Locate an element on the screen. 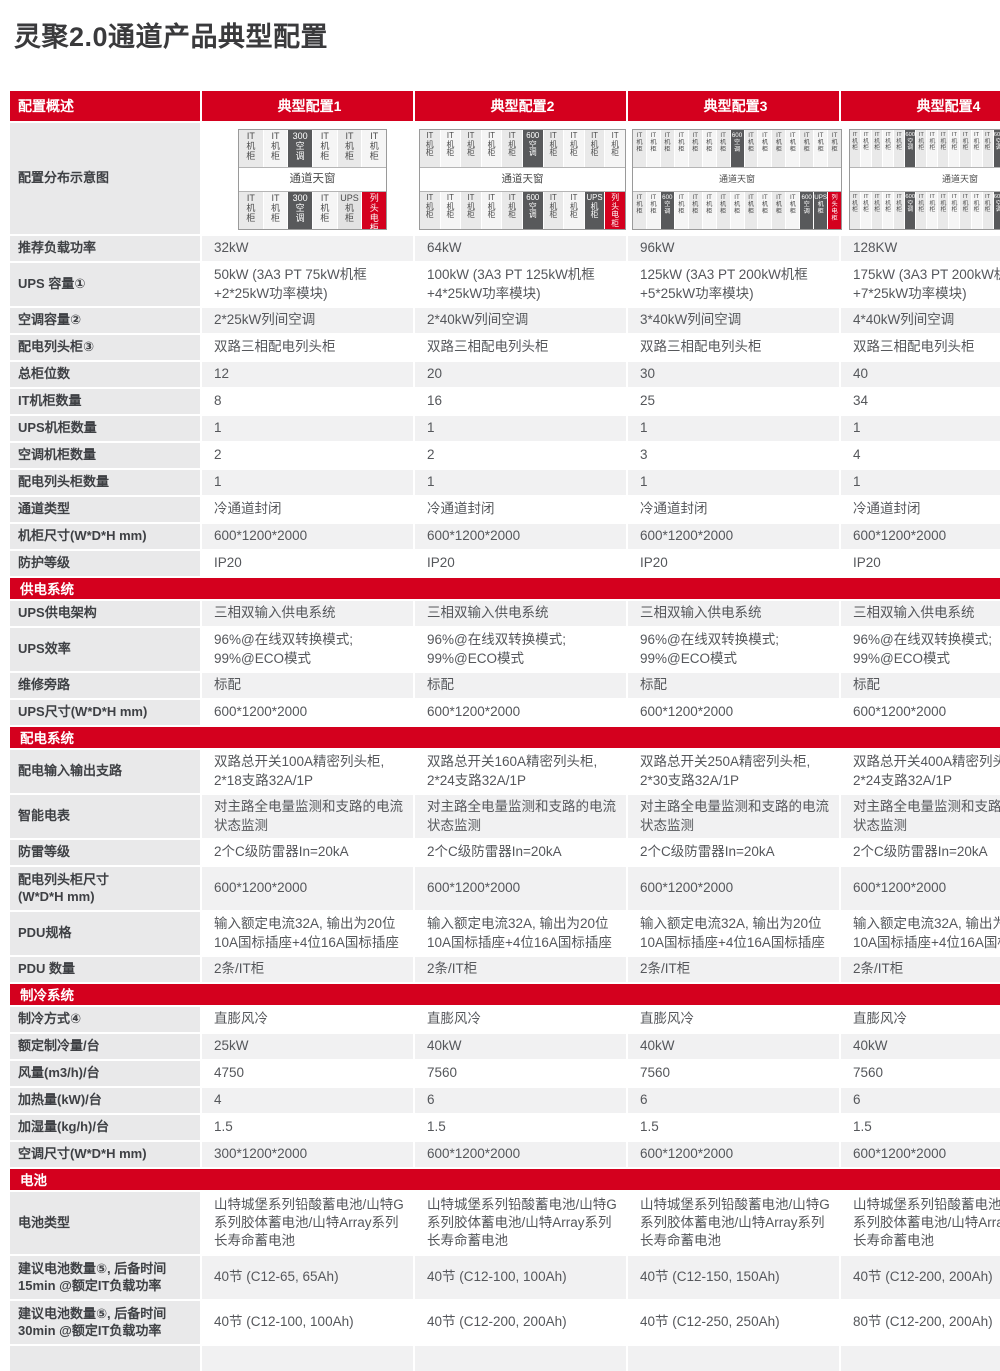 This screenshot has width=1000, height=1371. spec-value-config4: IP20 is located at coordinates (920, 563).